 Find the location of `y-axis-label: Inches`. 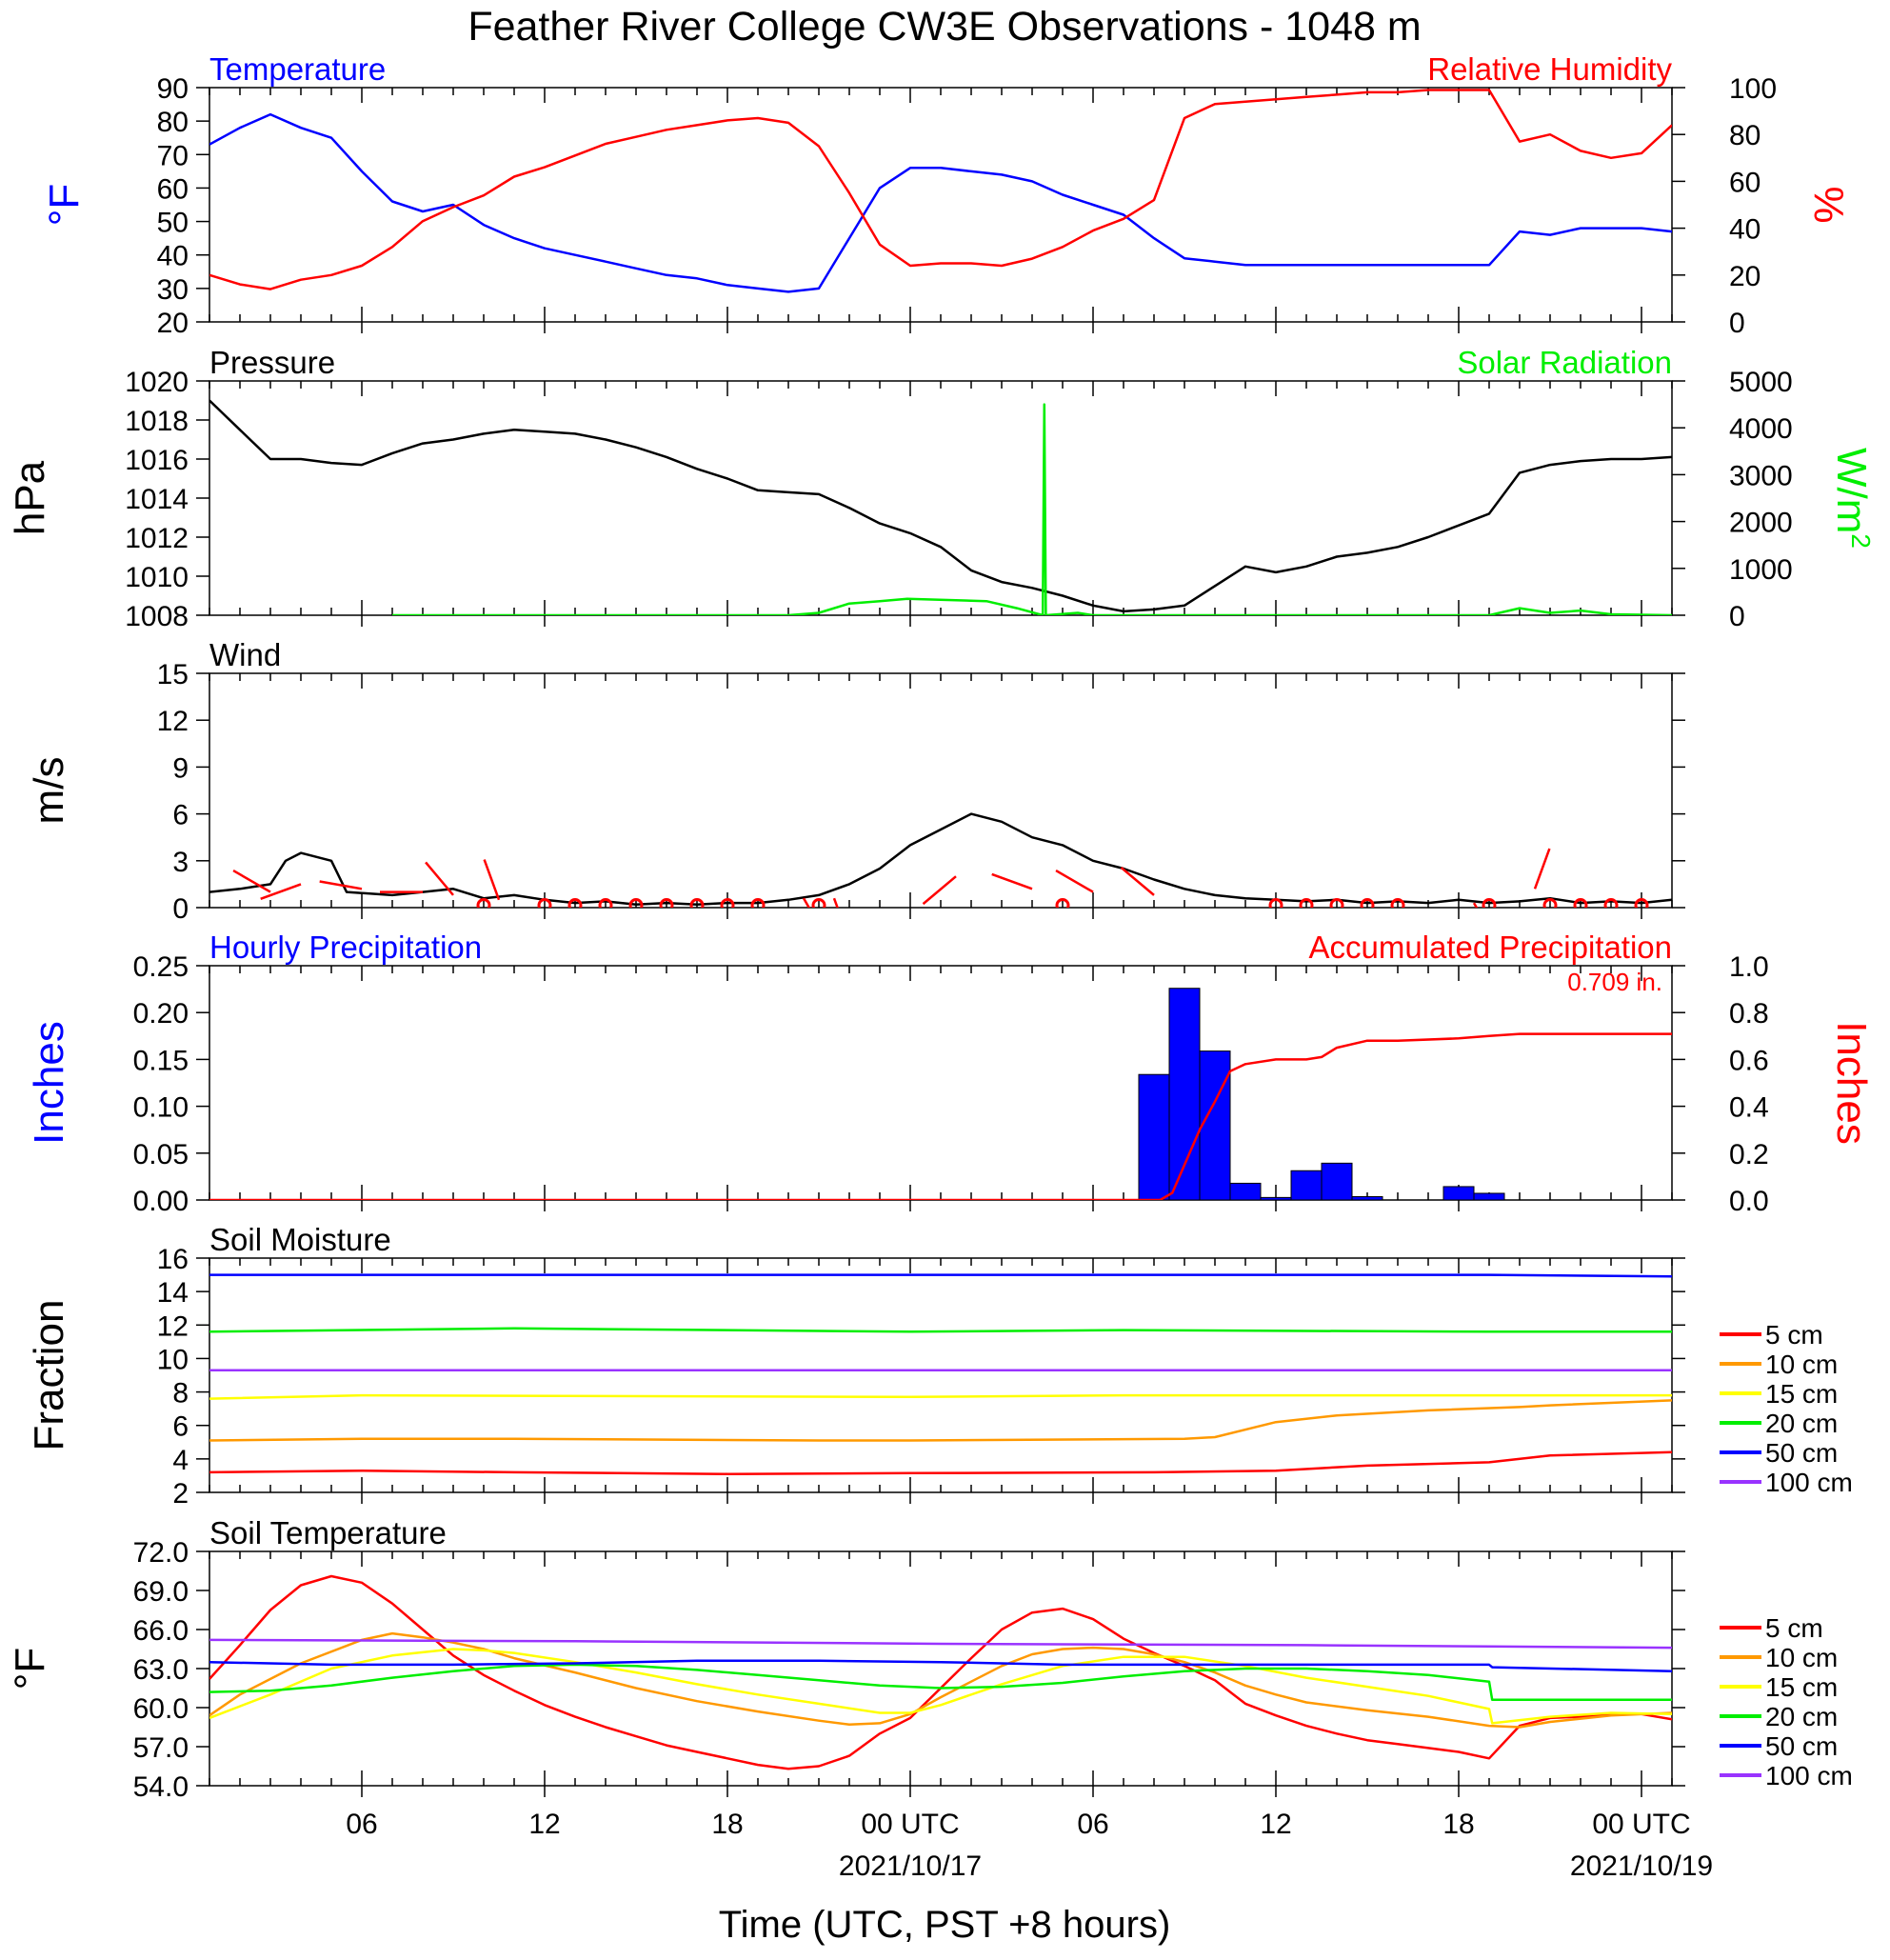

y-axis-label: Inches is located at coordinates (49, 1083).